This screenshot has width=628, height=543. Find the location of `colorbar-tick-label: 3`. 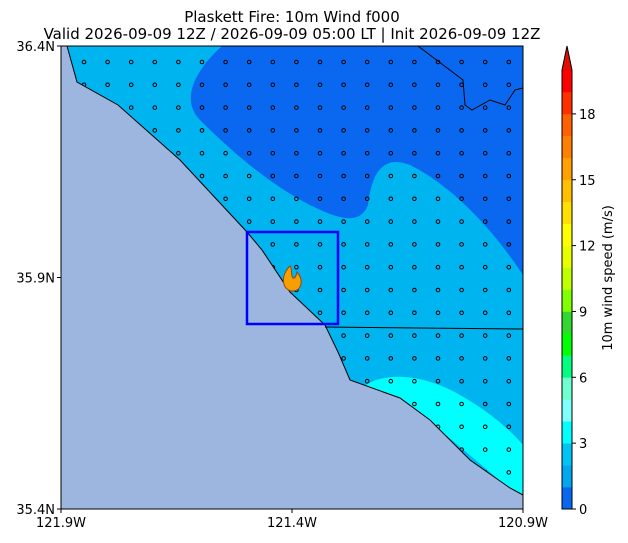

colorbar-tick-label: 3 is located at coordinates (583, 444).